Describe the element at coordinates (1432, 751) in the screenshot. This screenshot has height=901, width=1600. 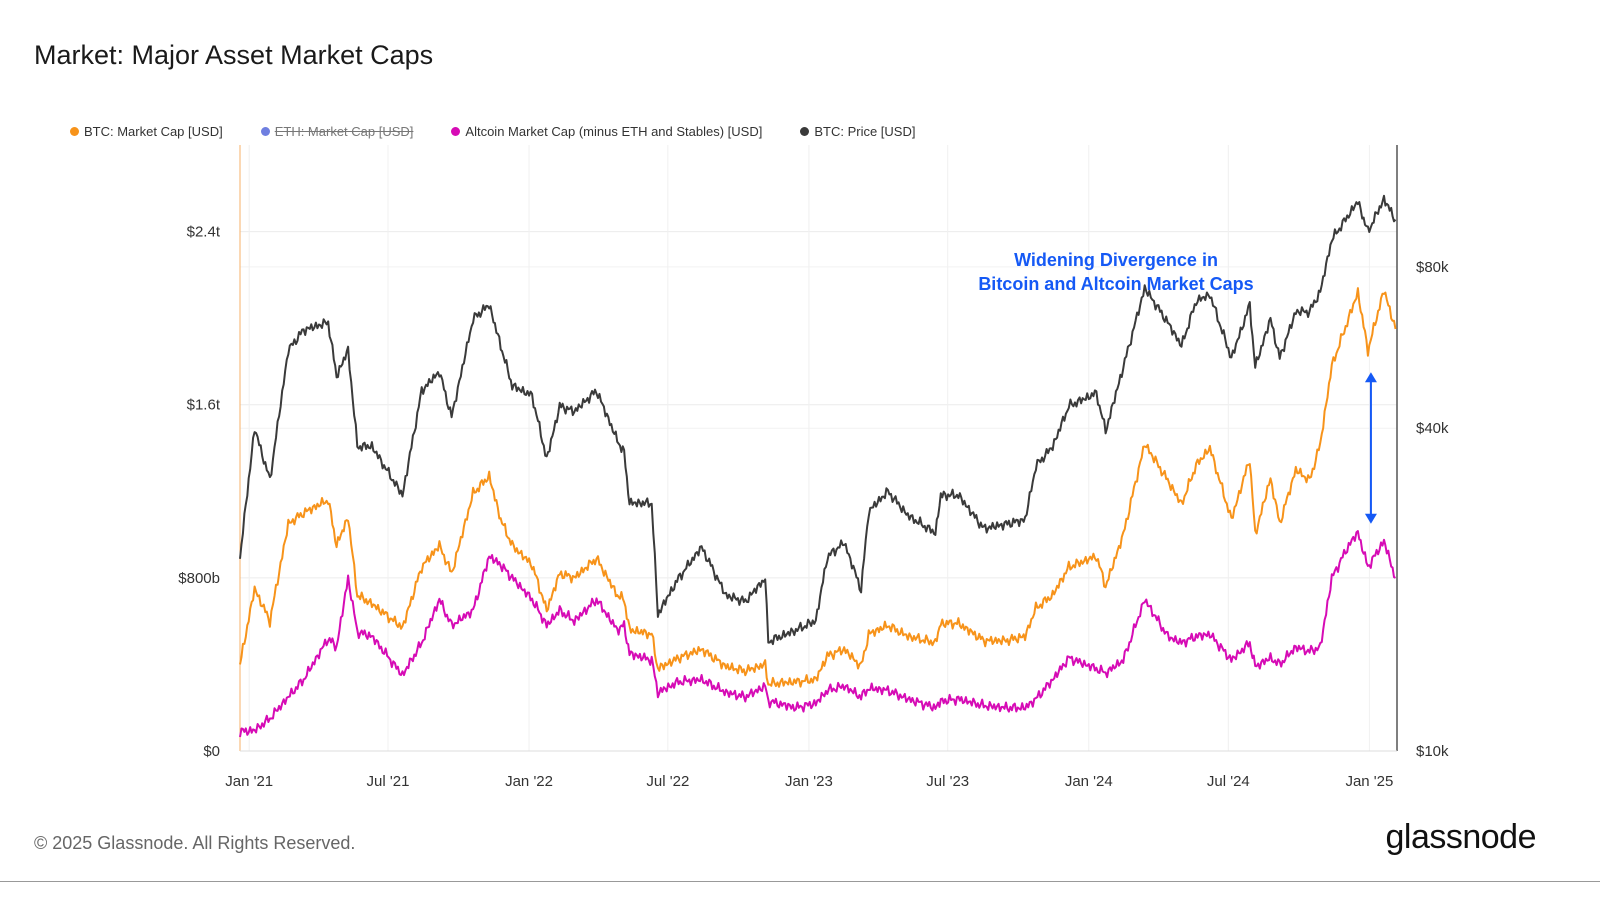
I see `y-right-tick-label: $10k` at that location.